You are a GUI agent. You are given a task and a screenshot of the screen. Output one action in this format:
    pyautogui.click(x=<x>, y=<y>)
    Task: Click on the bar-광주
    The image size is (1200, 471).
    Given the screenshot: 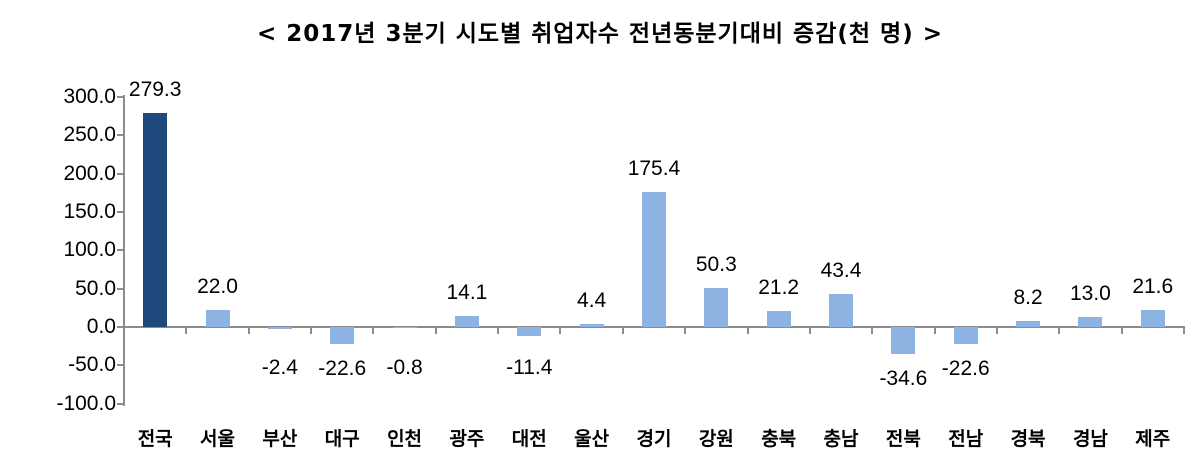 What is the action you would take?
    pyautogui.click(x=466, y=321)
    